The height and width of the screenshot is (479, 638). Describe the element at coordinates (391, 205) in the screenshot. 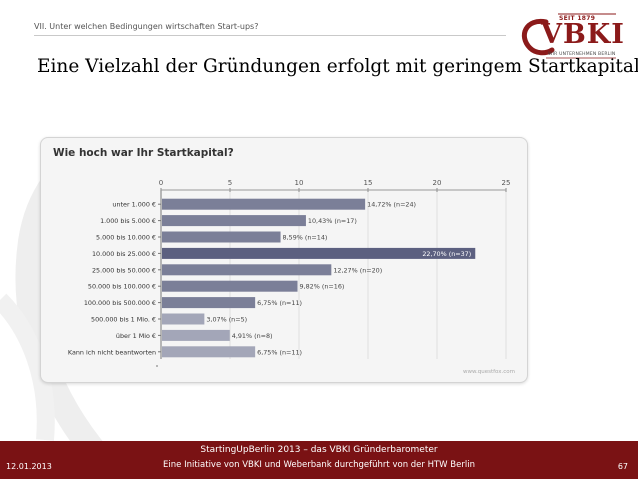

I see `data-label: 14,72% (n=24)` at that location.